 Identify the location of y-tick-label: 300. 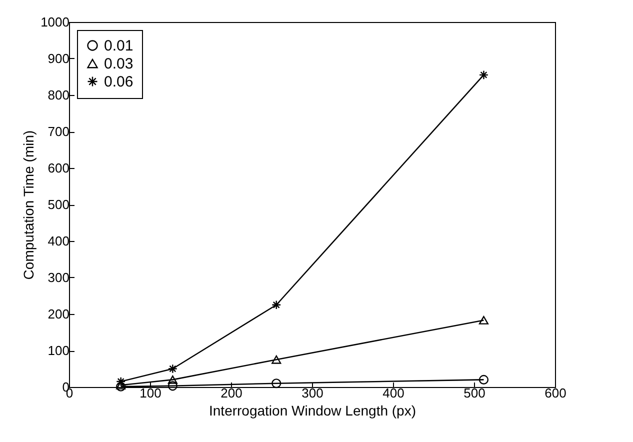
(59, 277).